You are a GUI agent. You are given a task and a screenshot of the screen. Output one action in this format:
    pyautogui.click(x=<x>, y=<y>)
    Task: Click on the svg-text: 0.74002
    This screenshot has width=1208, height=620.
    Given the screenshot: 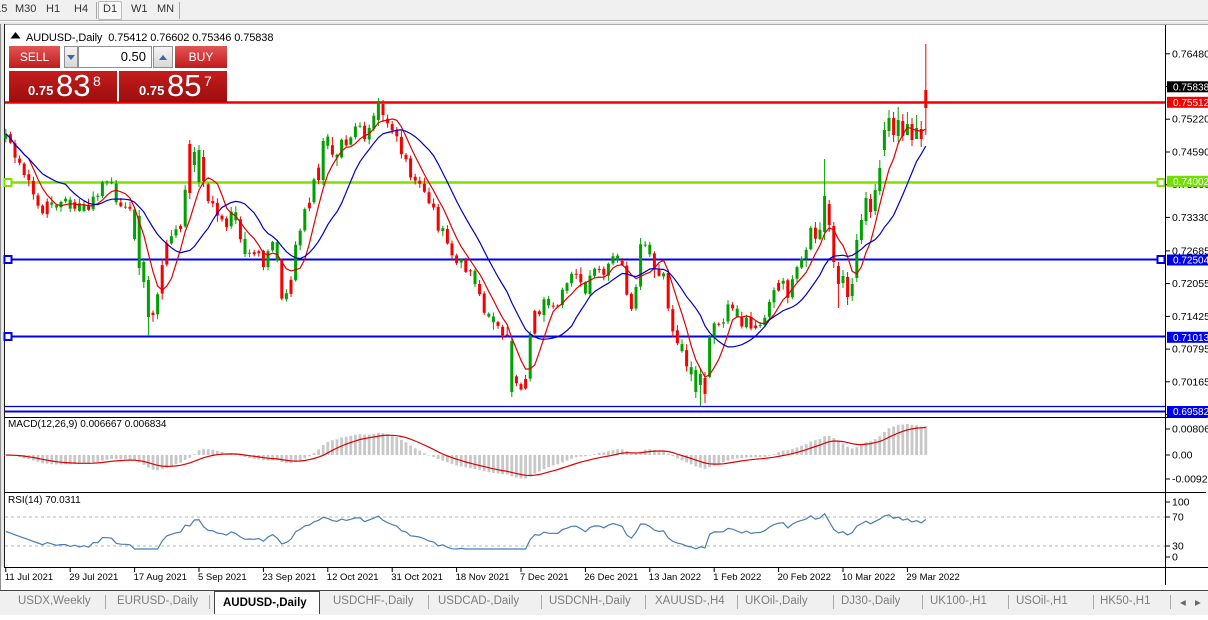 What is the action you would take?
    pyautogui.click(x=1190, y=182)
    